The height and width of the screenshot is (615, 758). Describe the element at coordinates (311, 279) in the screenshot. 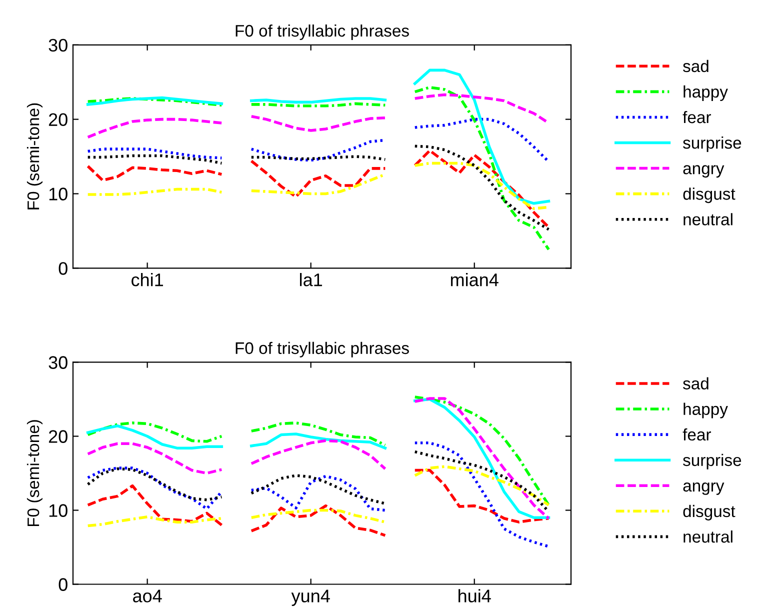

I see `x-tick-label: la1` at that location.